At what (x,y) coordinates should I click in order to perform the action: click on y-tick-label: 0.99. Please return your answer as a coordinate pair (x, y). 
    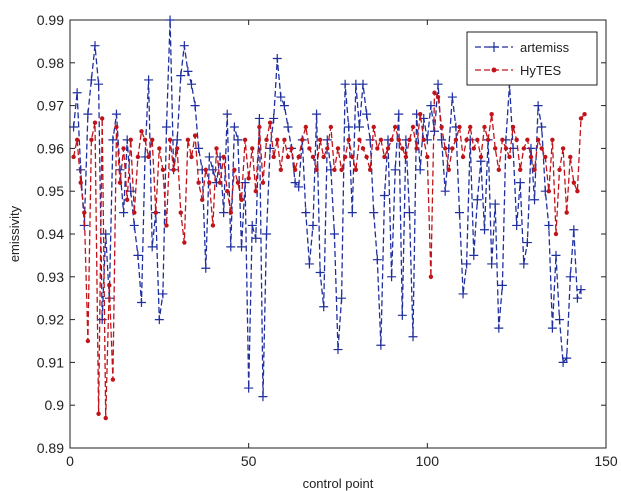
    Looking at the image, I should click on (50, 20).